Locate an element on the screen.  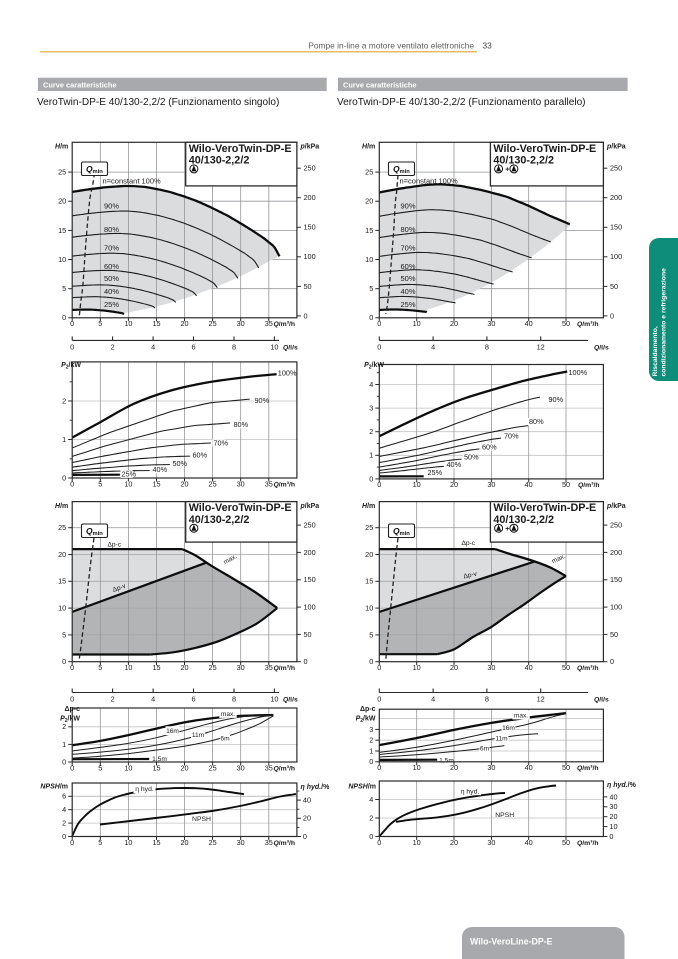
svg-text: H/m is located at coordinates (368, 506).